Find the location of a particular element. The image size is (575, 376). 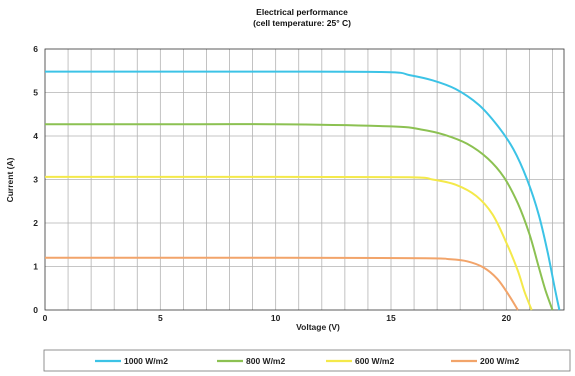

y-tick-label: 2 is located at coordinates (35, 223).